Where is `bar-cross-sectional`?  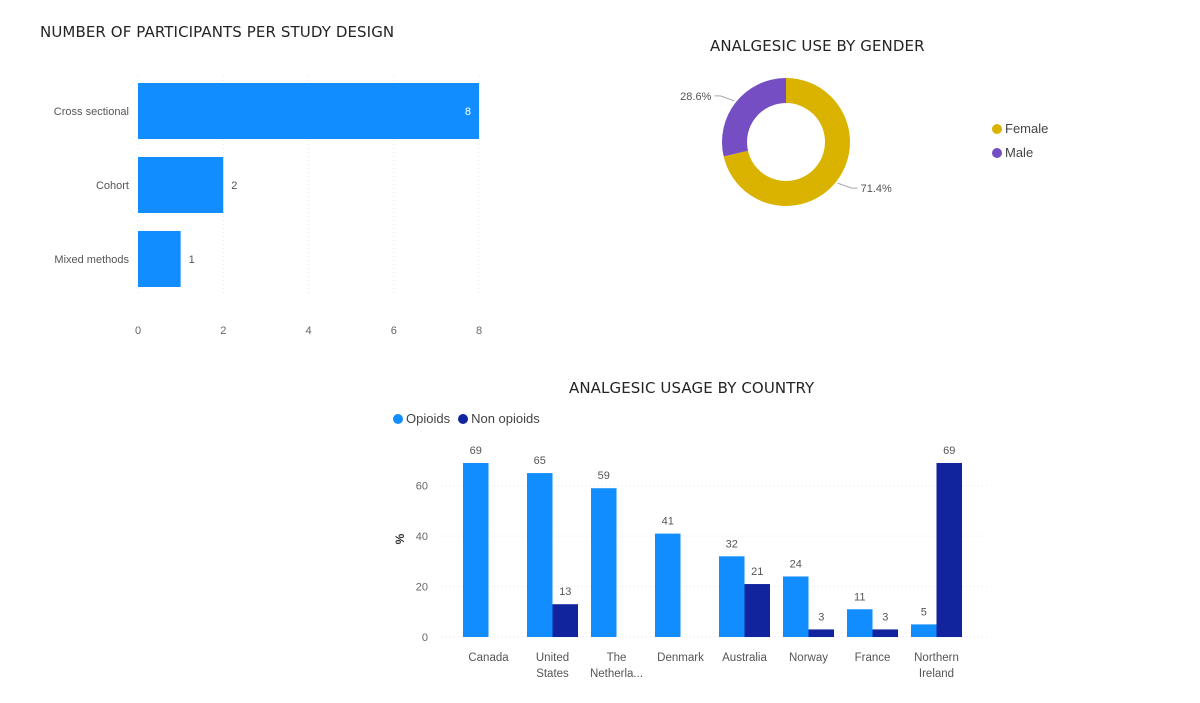 bar-cross-sectional is located at coordinates (308, 111).